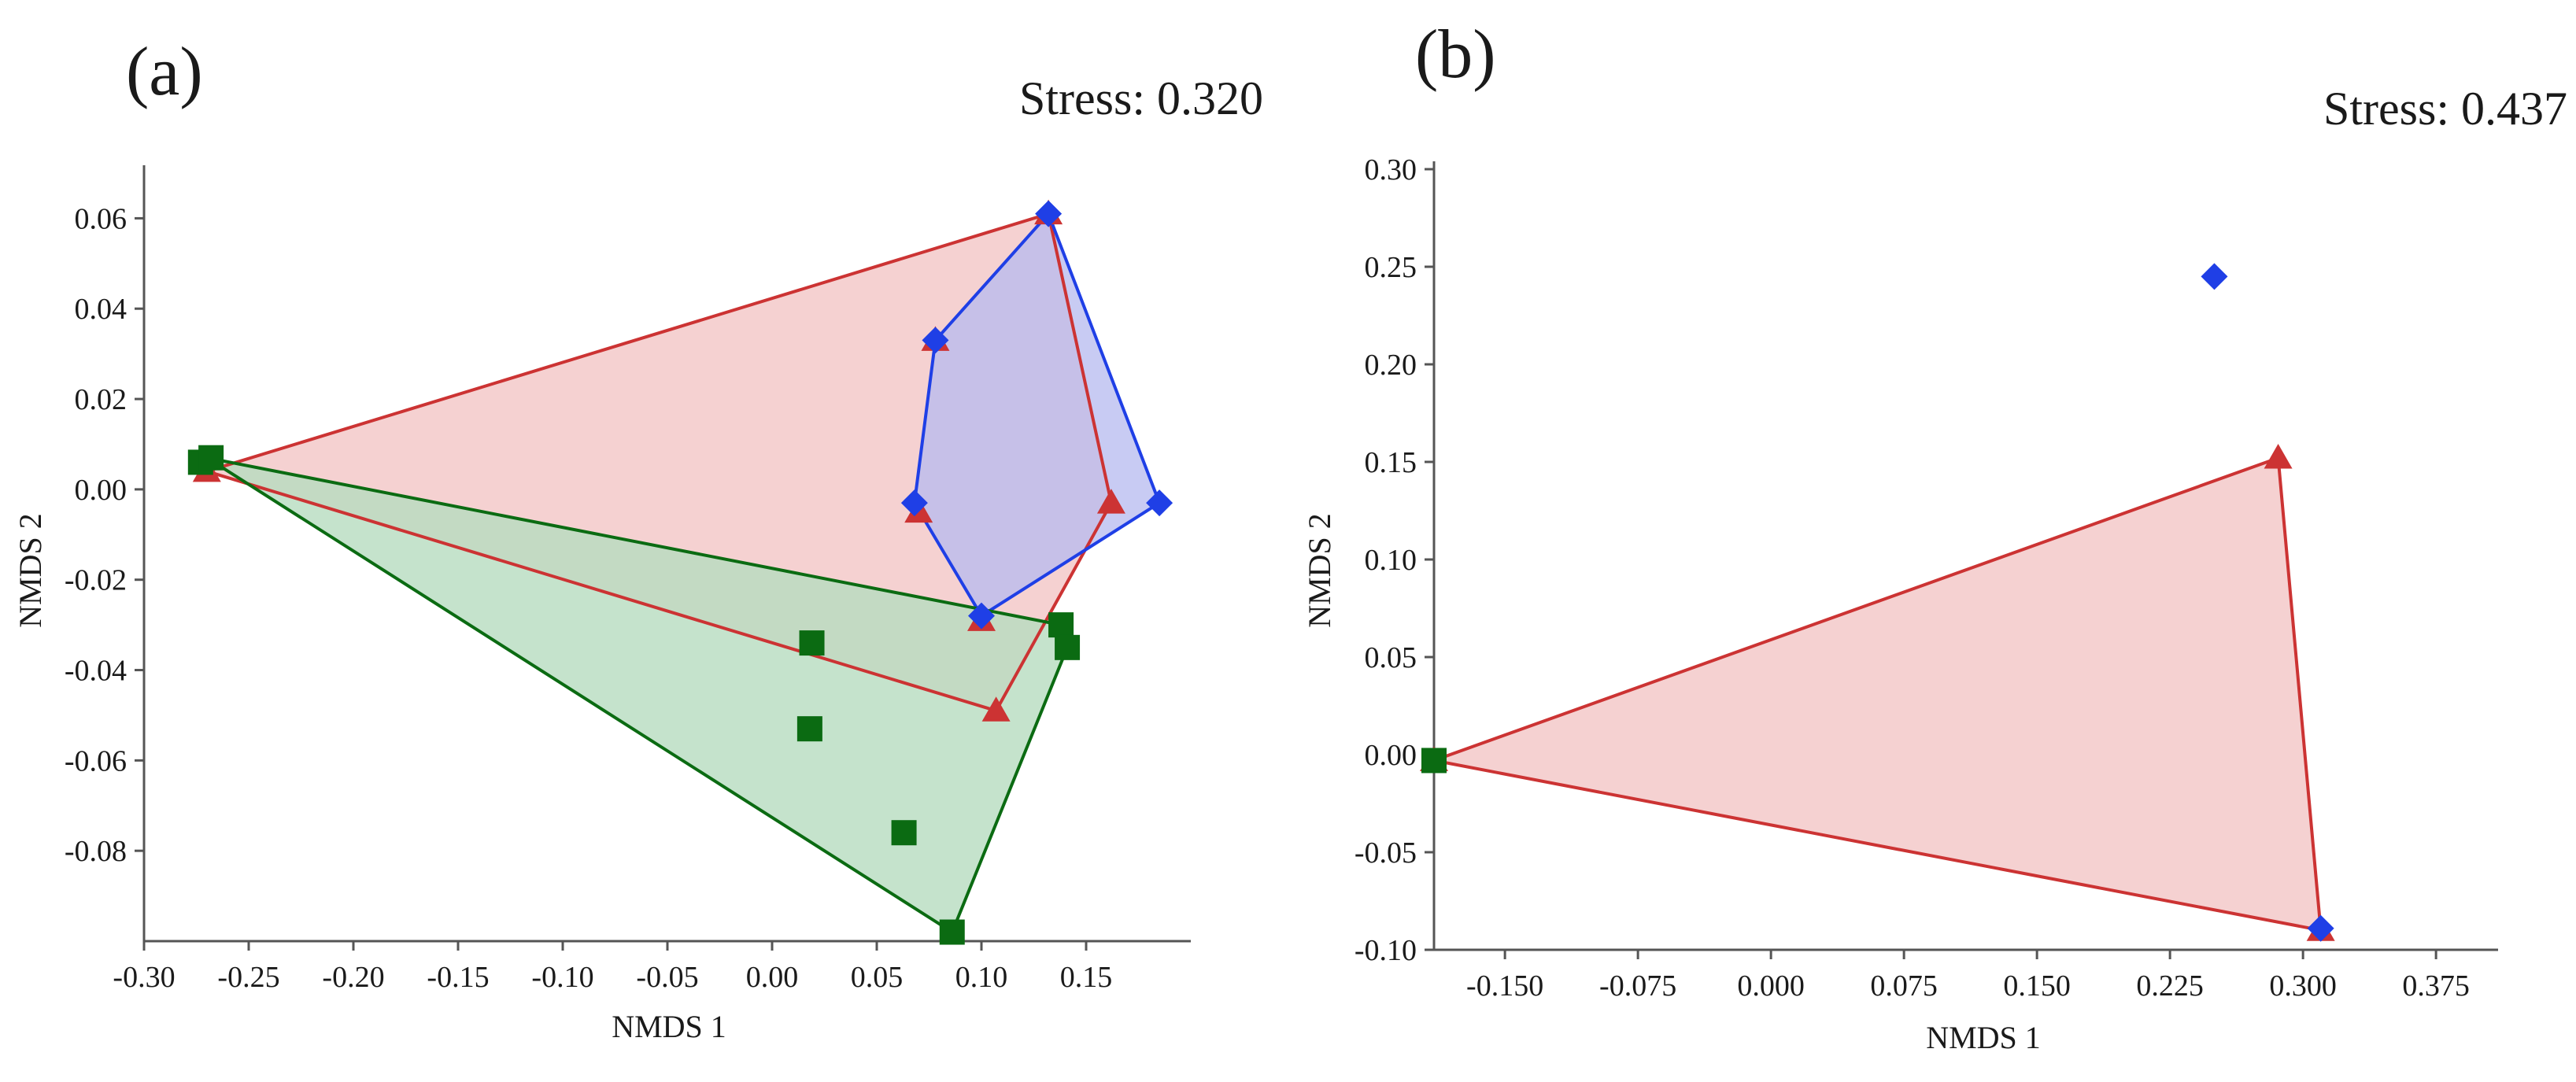 The width and height of the screenshot is (2576, 1082). What do you see at coordinates (458, 977) in the screenshot?
I see `x-tick-label: -0.15` at bounding box center [458, 977].